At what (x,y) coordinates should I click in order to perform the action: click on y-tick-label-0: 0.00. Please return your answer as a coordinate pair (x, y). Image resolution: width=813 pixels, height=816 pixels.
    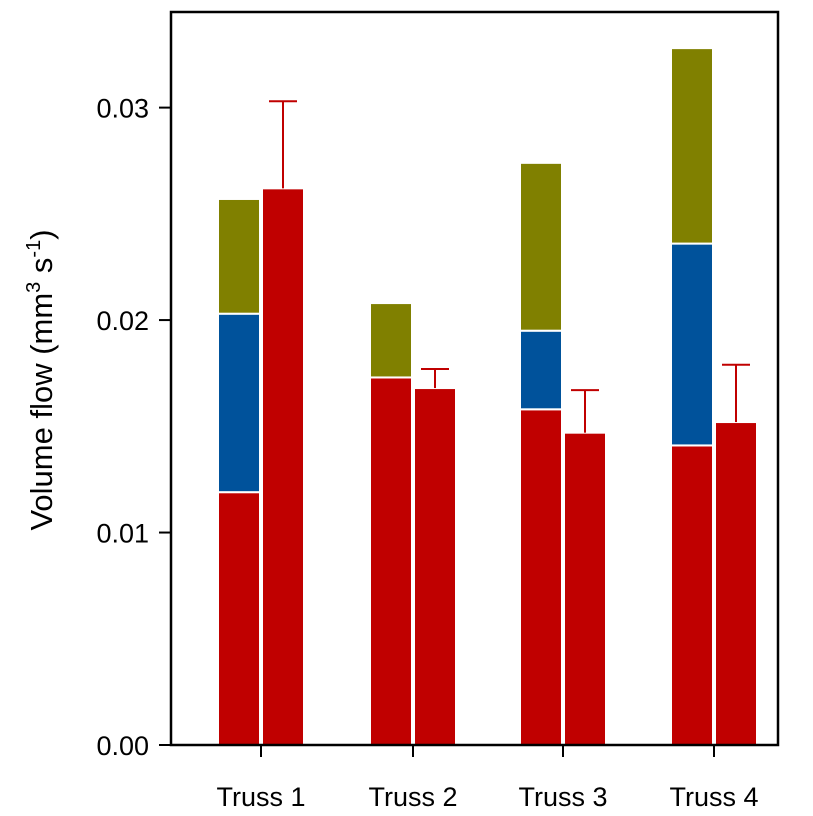
    Looking at the image, I should click on (122, 746).